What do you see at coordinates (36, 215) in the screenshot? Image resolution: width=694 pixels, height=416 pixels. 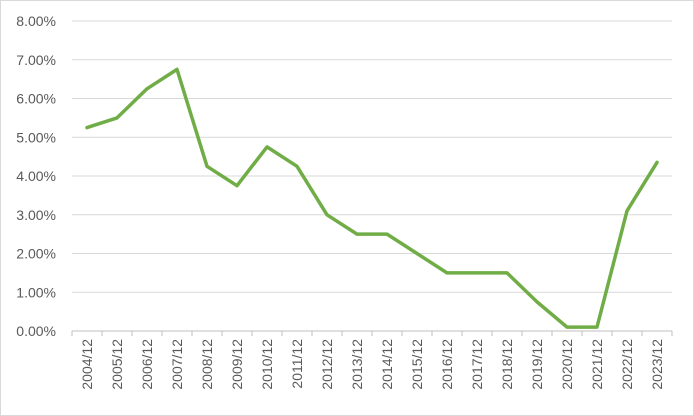 I see `y-tick-label: 3.00%` at bounding box center [36, 215].